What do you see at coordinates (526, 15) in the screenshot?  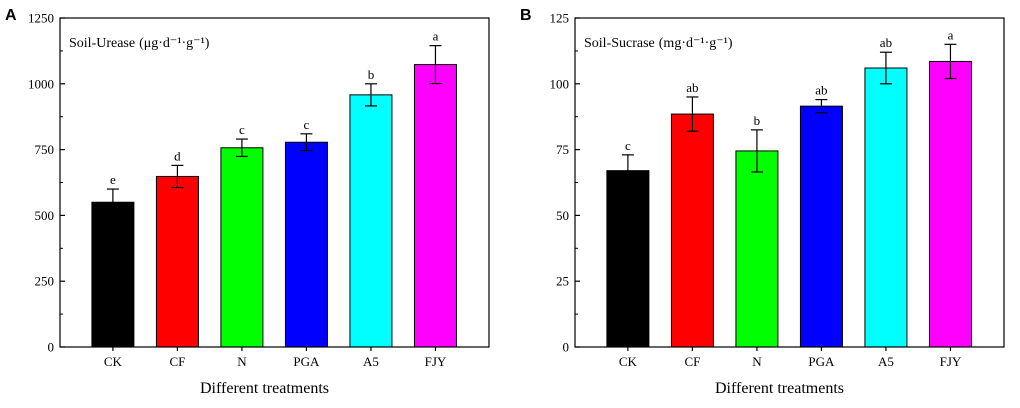 I see `panel-label: B` at bounding box center [526, 15].